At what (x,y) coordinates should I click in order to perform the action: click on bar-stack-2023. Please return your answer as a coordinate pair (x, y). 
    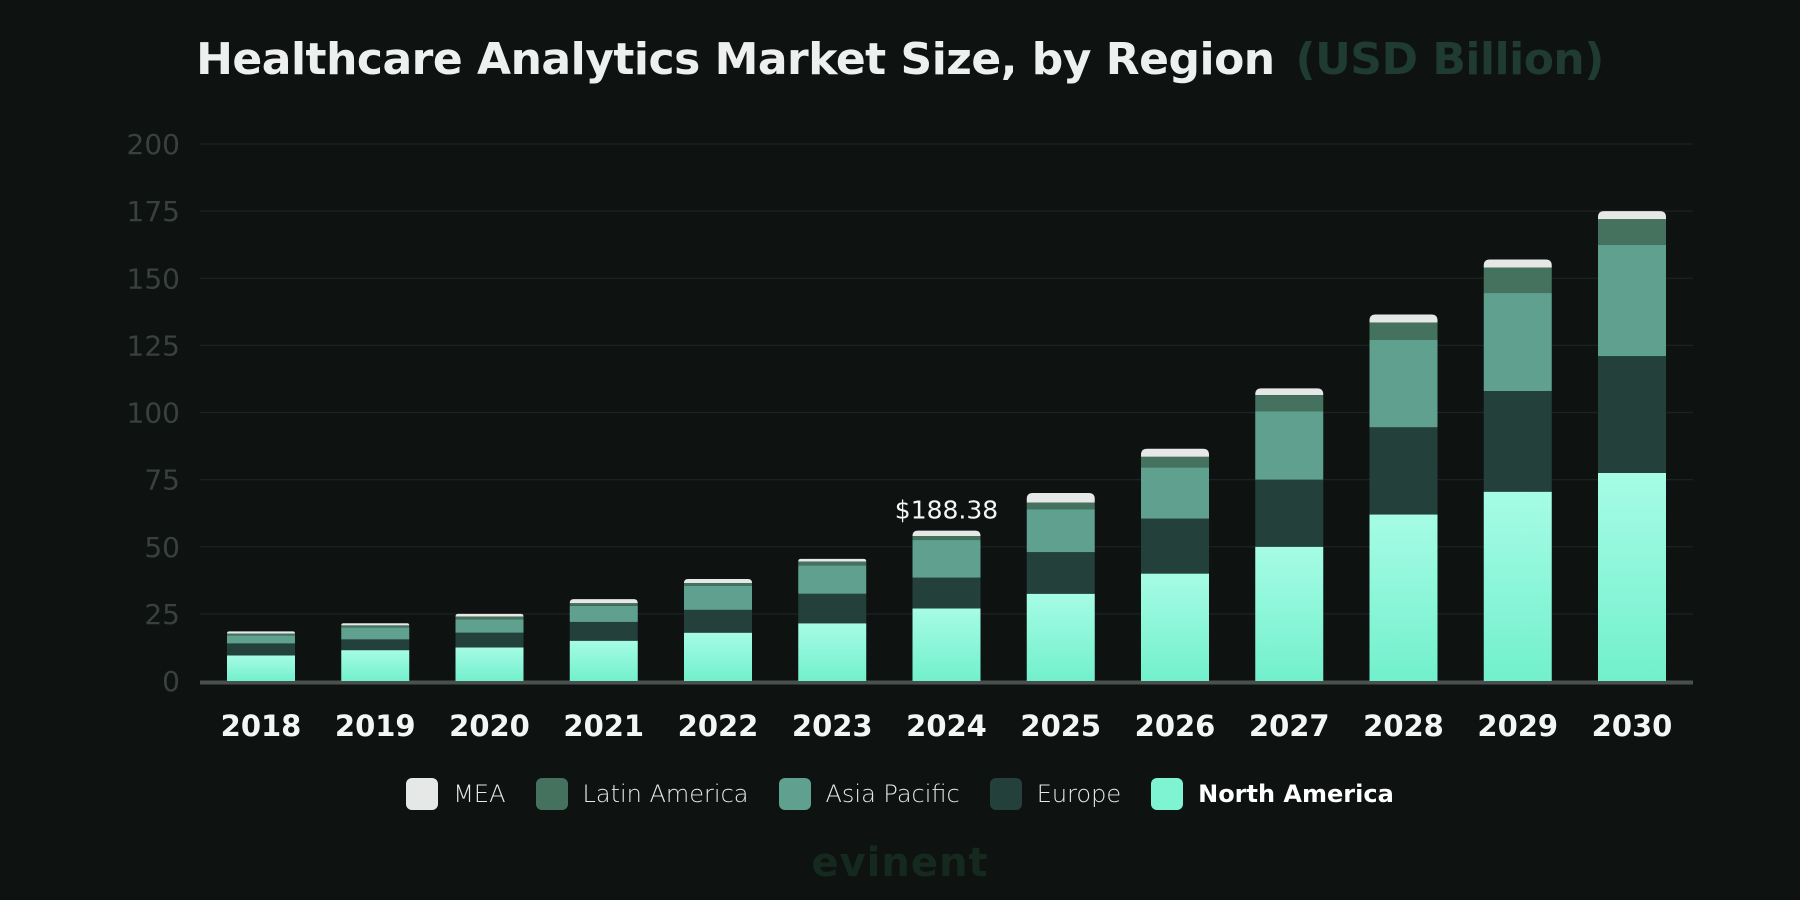
    Looking at the image, I should click on (832, 619).